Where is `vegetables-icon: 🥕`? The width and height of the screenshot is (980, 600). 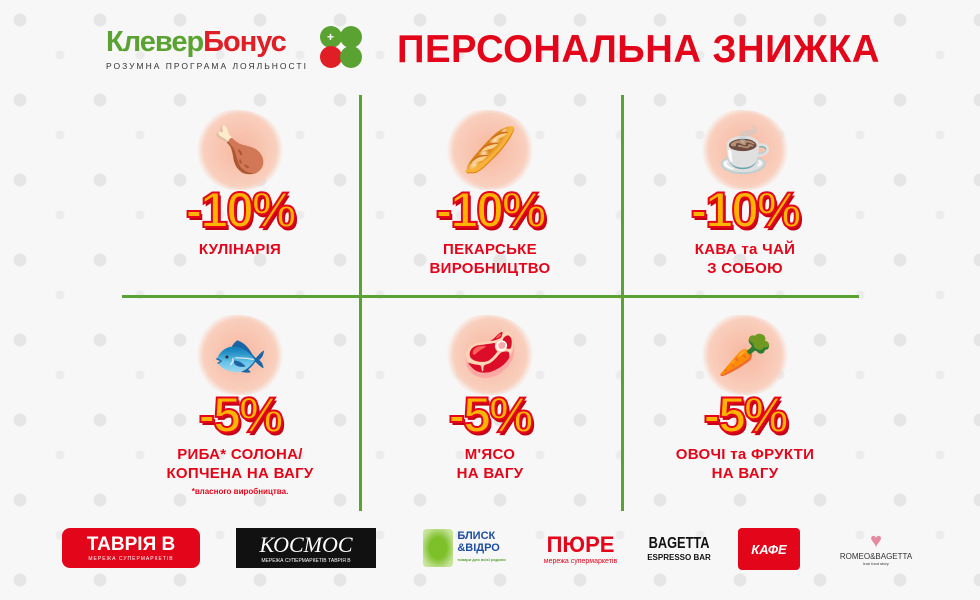 vegetables-icon: 🥕 is located at coordinates (745, 355).